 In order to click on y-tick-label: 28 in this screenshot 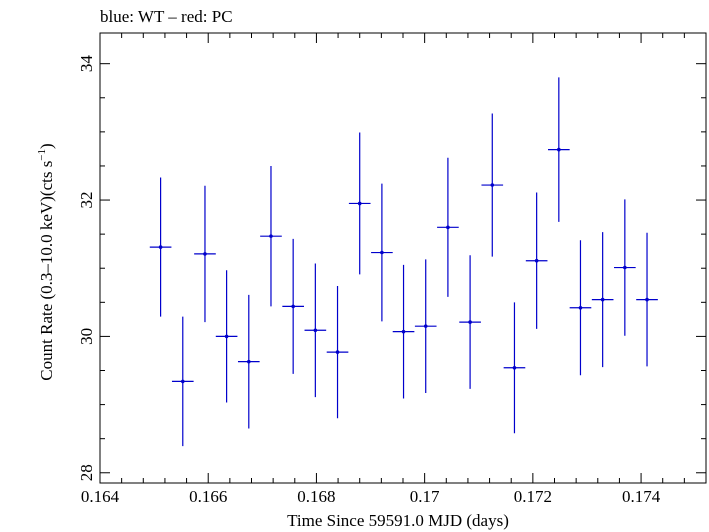, I will do `click(86, 472)`.